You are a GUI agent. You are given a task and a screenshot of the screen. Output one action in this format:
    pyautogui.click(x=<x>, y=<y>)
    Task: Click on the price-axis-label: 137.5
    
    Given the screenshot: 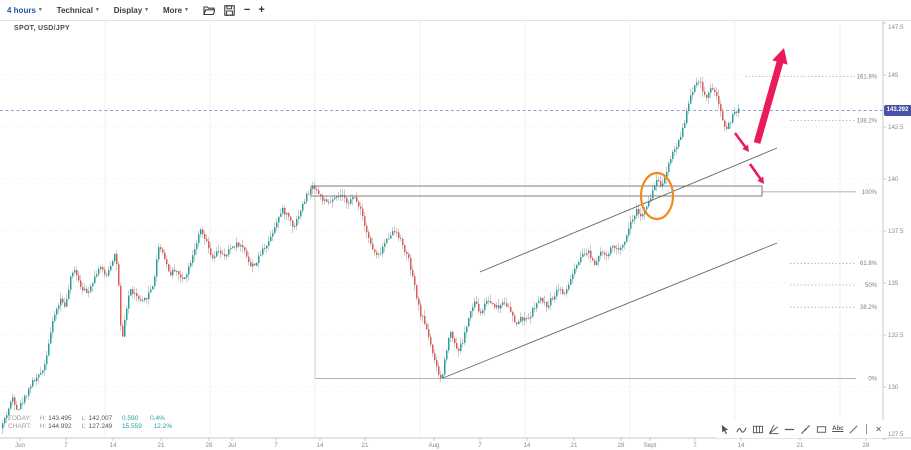 What is the action you would take?
    pyautogui.click(x=896, y=231)
    